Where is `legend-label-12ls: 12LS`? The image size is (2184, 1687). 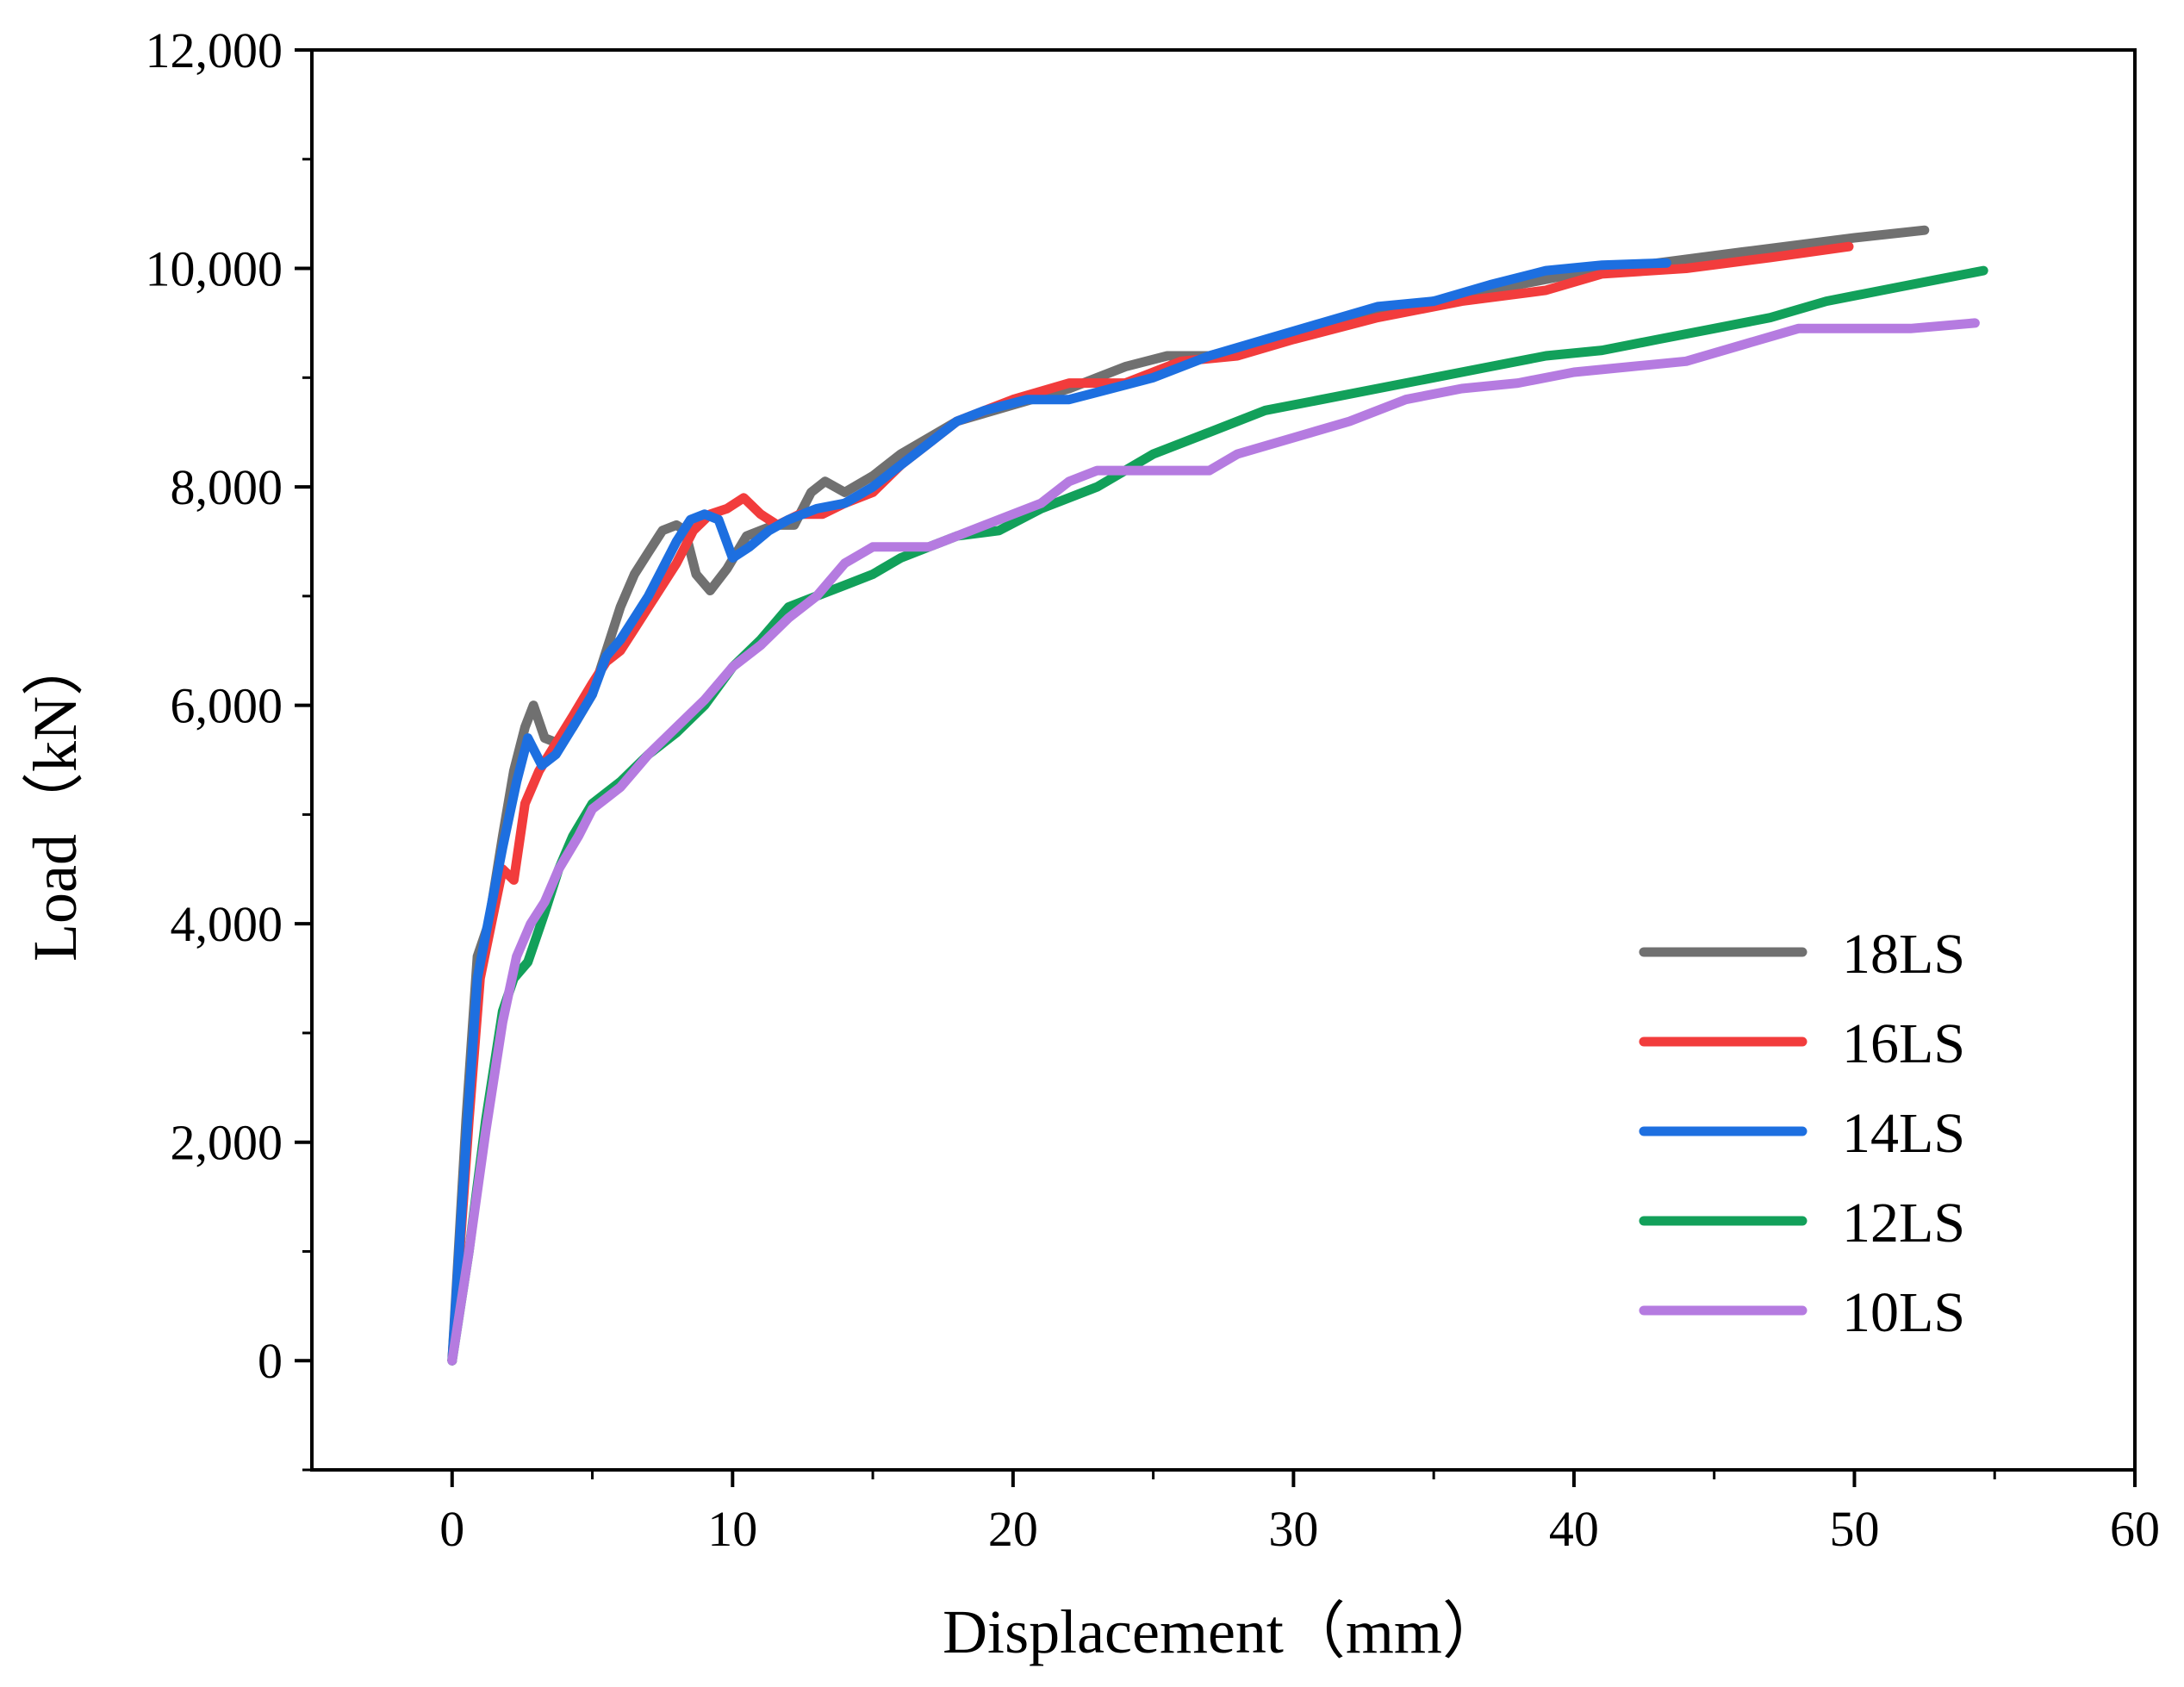
legend-label-12ls: 12LS is located at coordinates (1904, 1223).